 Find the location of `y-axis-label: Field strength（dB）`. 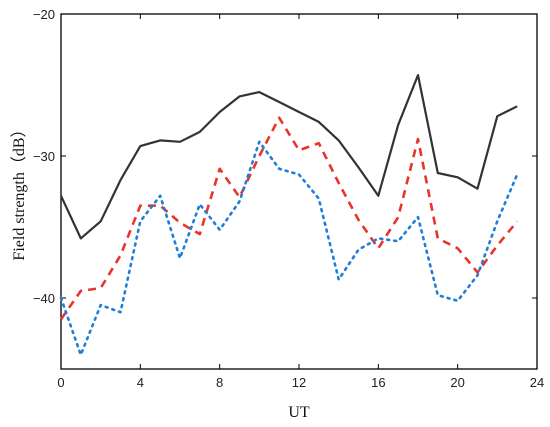

y-axis-label: Field strength（dB） is located at coordinates (19, 190).